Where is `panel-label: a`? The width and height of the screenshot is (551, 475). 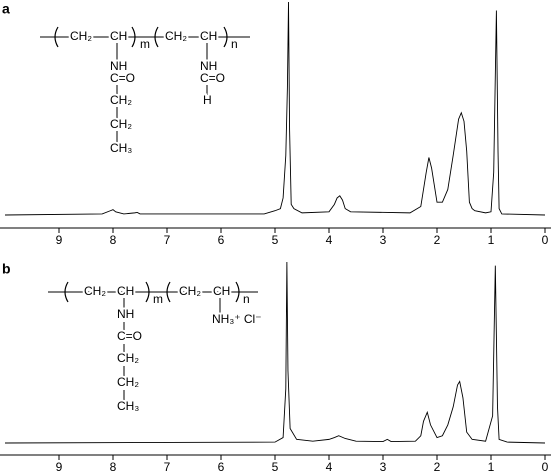 panel-label: a is located at coordinates (6, 9).